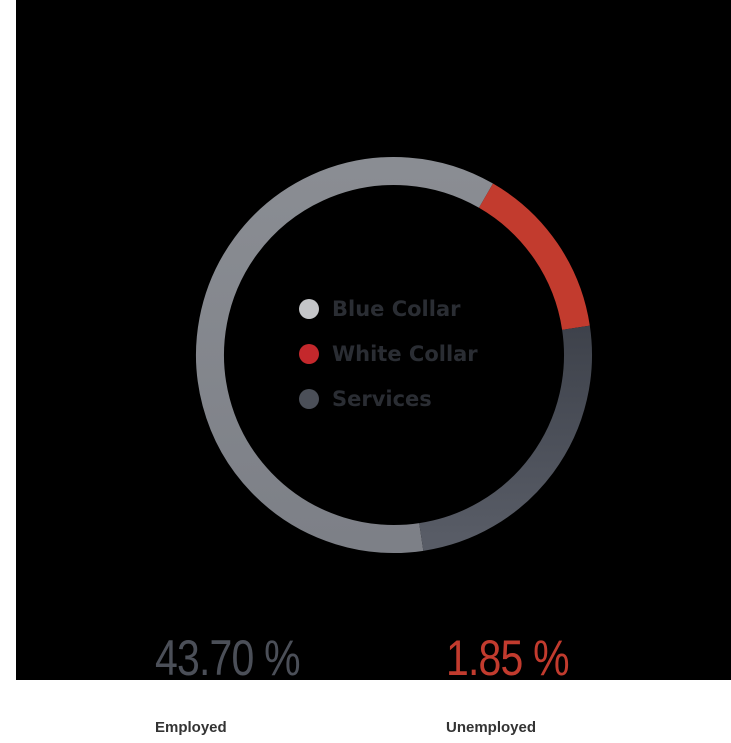 The height and width of the screenshot is (743, 731). What do you see at coordinates (534, 257) in the screenshot?
I see `donut-slice-white-collar` at bounding box center [534, 257].